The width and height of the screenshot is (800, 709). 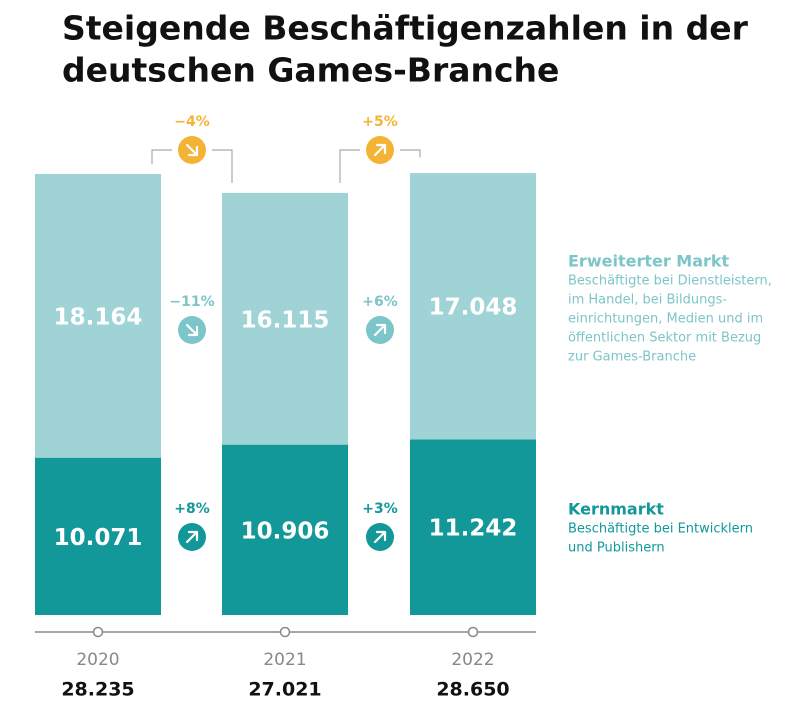 What do you see at coordinates (405, 28) in the screenshot?
I see `chart-title: Steigende Beschäftigenzahlen in der` at bounding box center [405, 28].